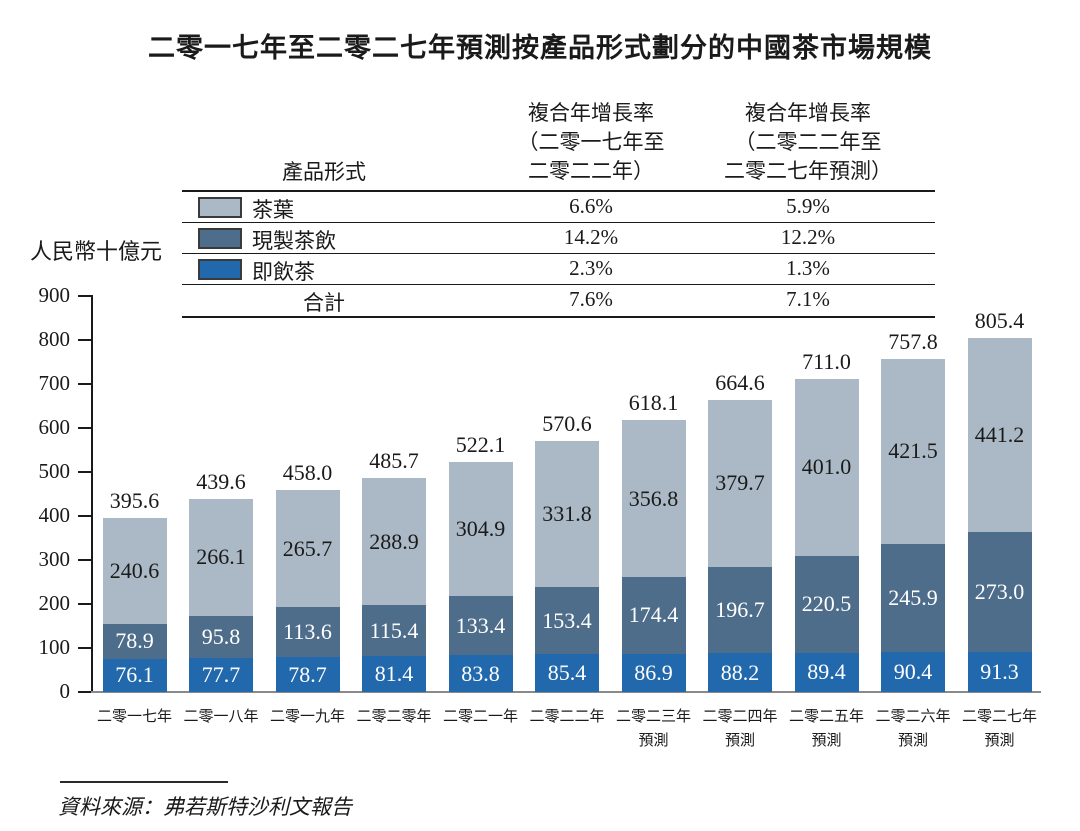 The image size is (1080, 831). What do you see at coordinates (999, 729) in the screenshot?
I see `x-axis-label: 二零二七年 預測` at bounding box center [999, 729].